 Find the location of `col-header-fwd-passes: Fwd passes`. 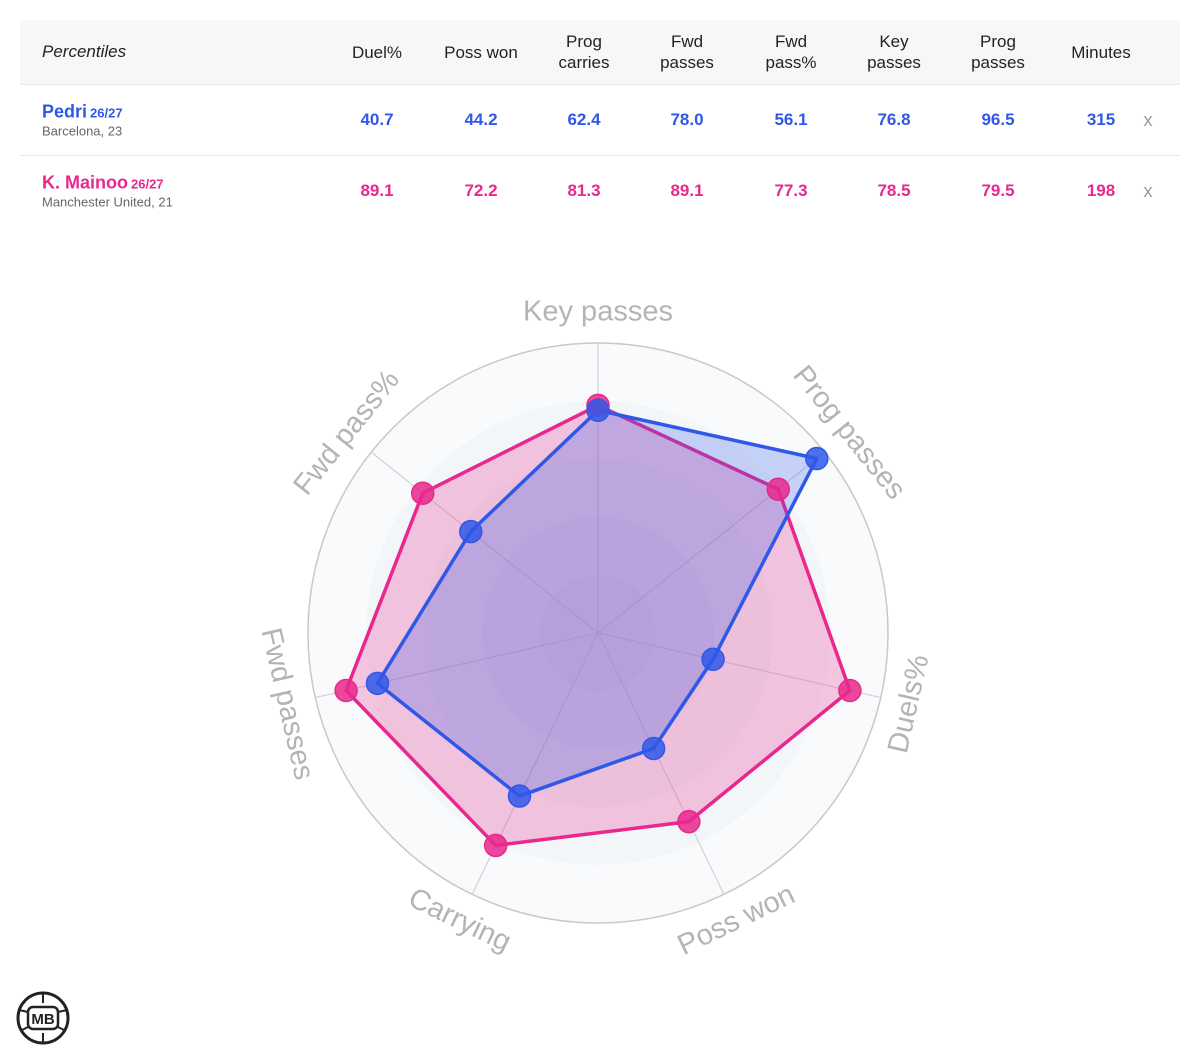

col-header-fwd-passes: Fwd passes is located at coordinates (687, 52).